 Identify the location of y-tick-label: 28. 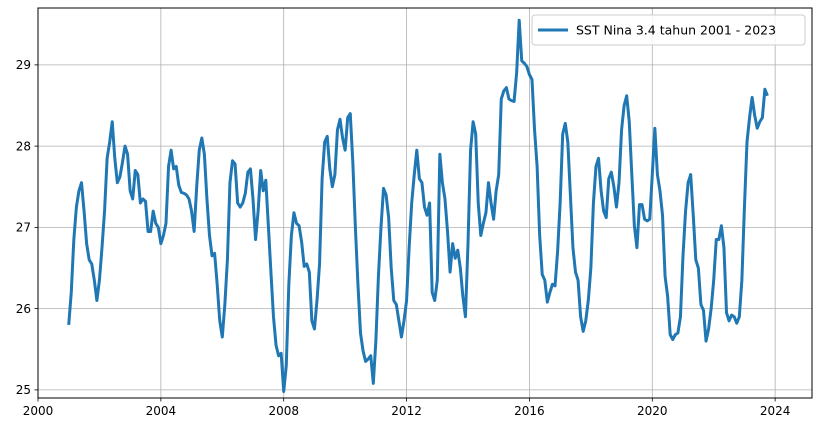
(23, 146).